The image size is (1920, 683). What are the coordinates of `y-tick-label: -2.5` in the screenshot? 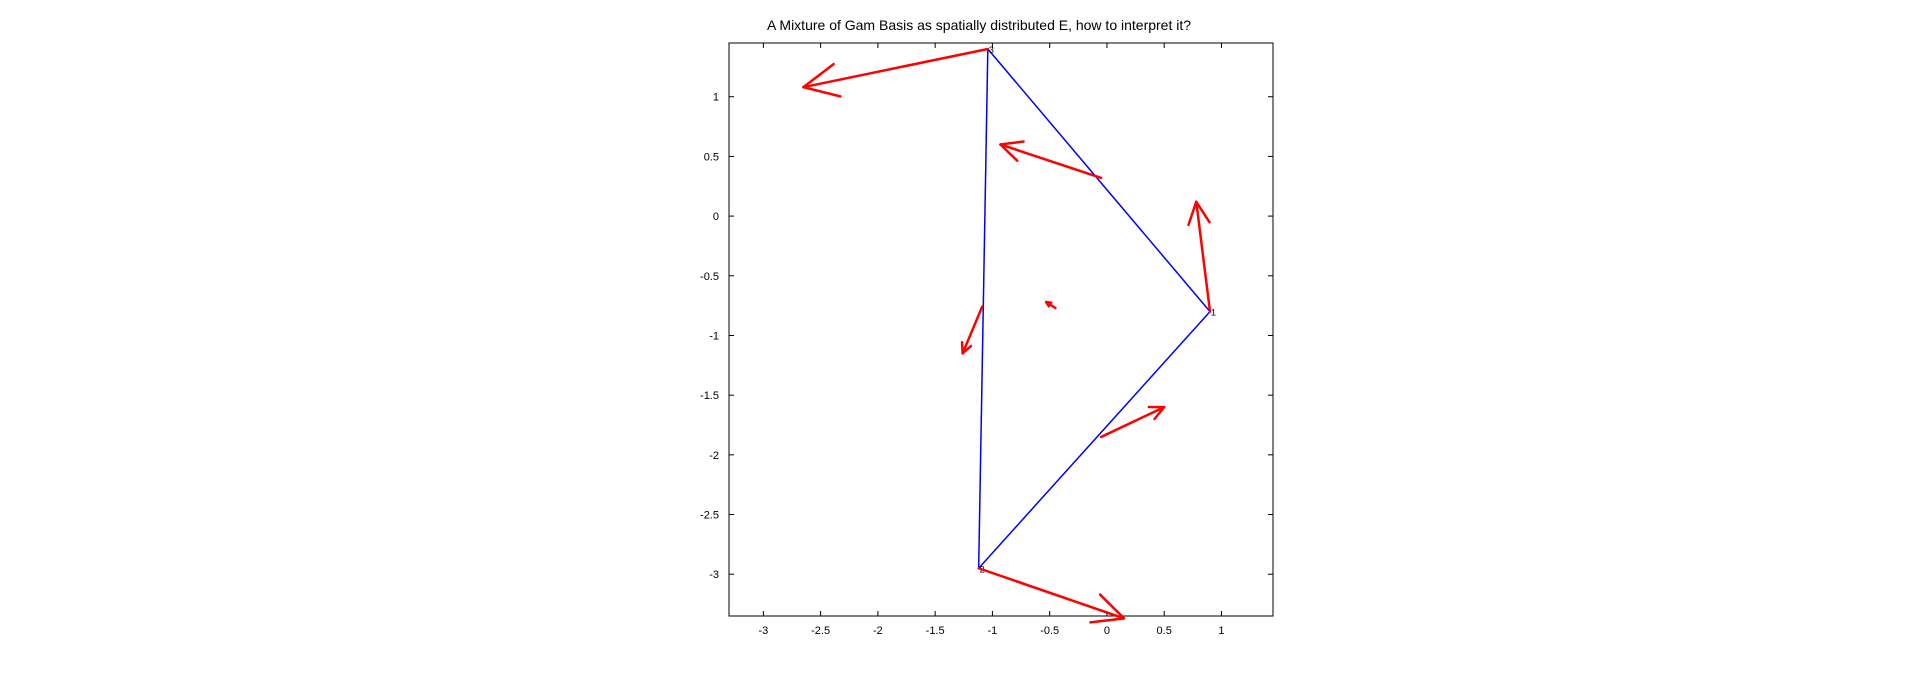 It's located at (709, 516).